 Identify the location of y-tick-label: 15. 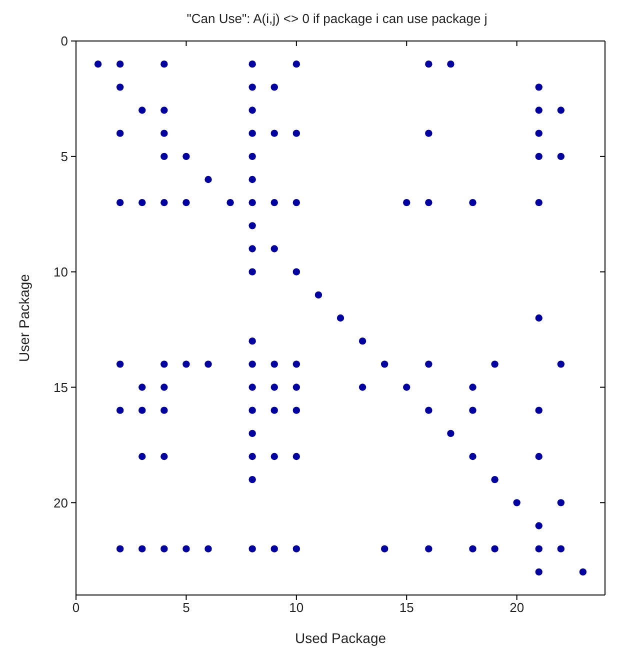
(61, 387).